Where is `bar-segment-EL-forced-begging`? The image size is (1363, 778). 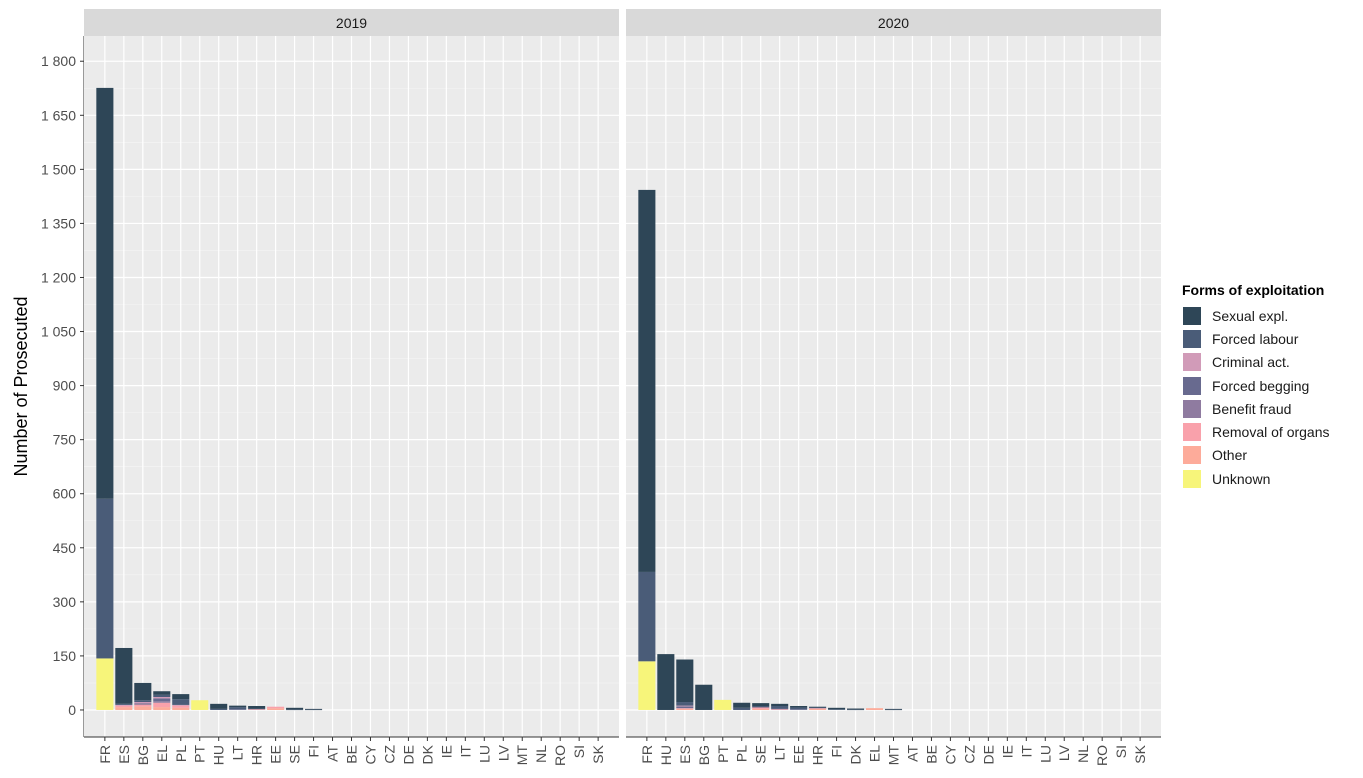 bar-segment-EL-forced-begging is located at coordinates (162, 700).